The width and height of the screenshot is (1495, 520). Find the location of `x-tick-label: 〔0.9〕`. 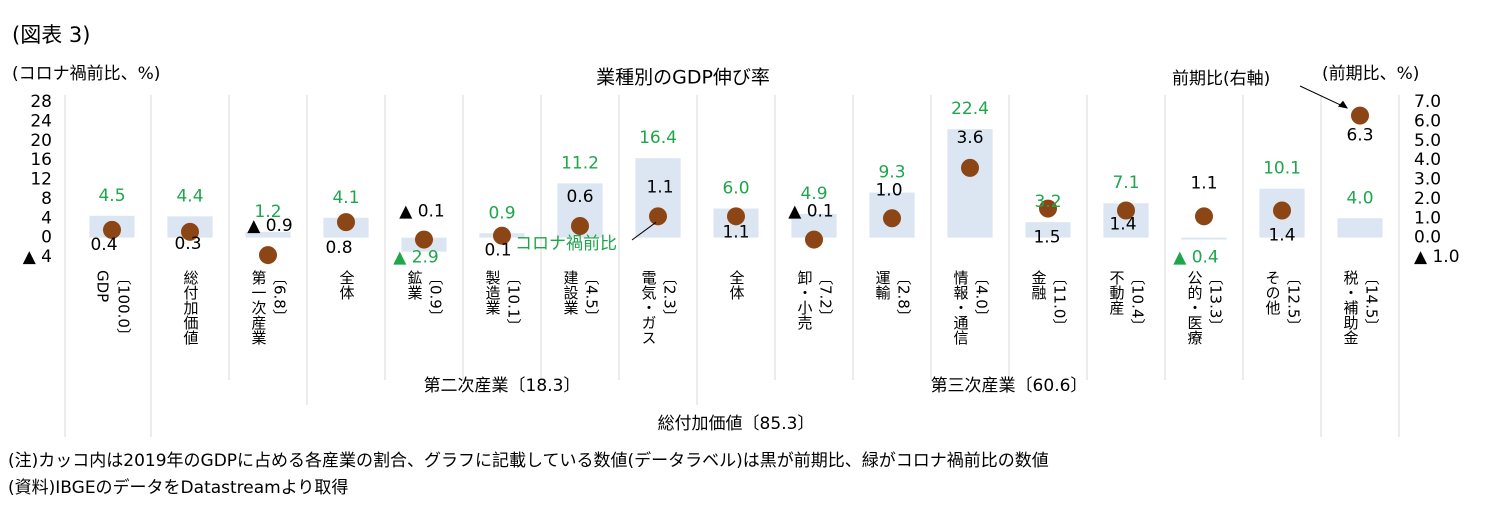

x-tick-label: 〔0.9〕 is located at coordinates (436, 297).